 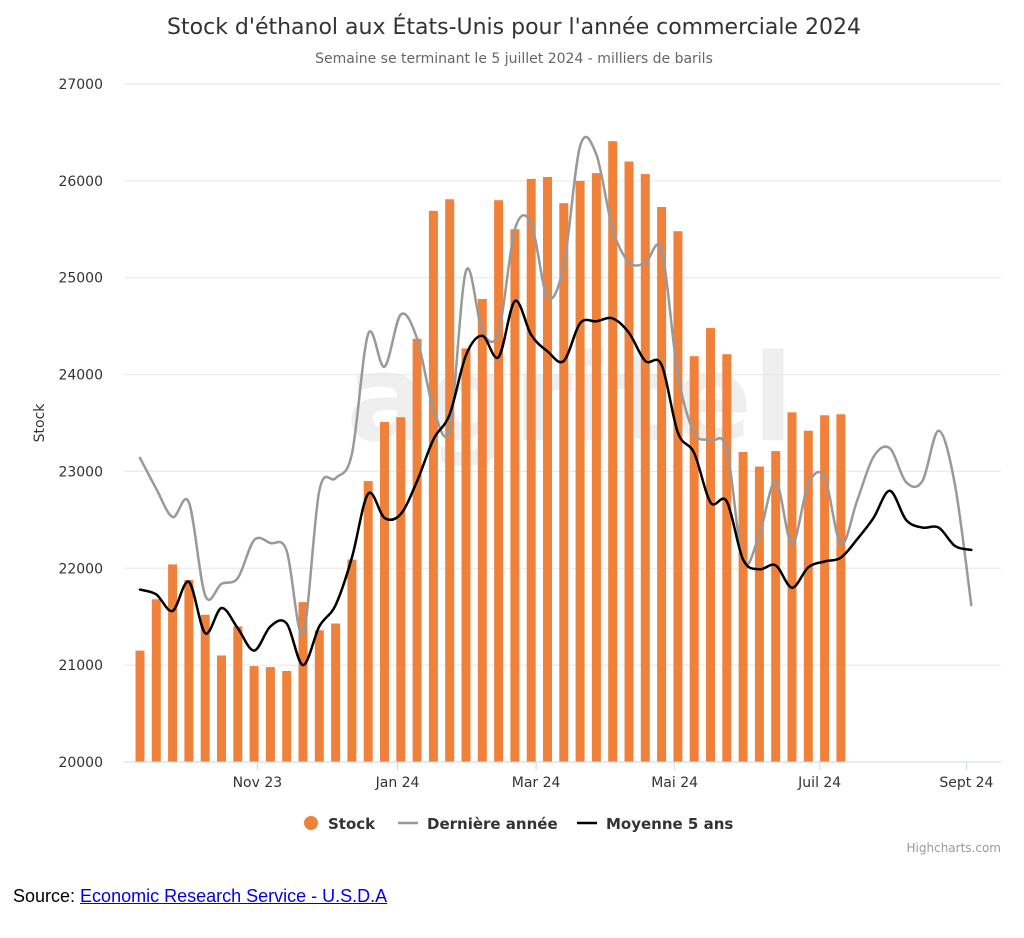 I want to click on x-tick-label: Nov 23, so click(x=258, y=783).